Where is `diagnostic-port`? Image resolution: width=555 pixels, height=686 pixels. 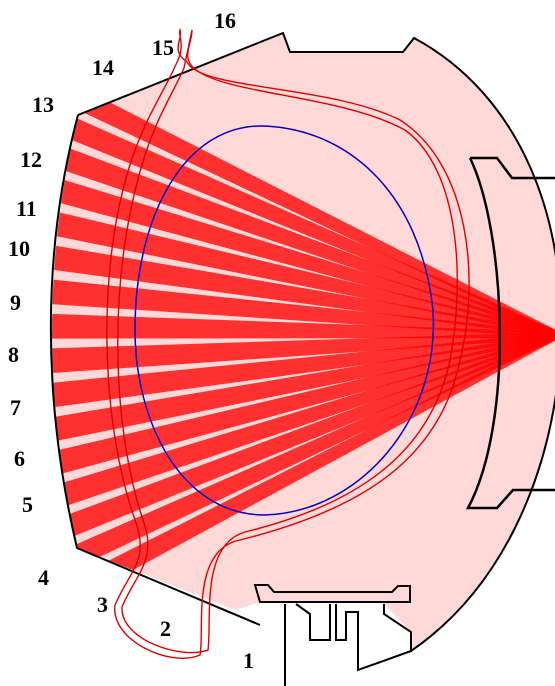
diagnostic-port is located at coordinates (510, 333).